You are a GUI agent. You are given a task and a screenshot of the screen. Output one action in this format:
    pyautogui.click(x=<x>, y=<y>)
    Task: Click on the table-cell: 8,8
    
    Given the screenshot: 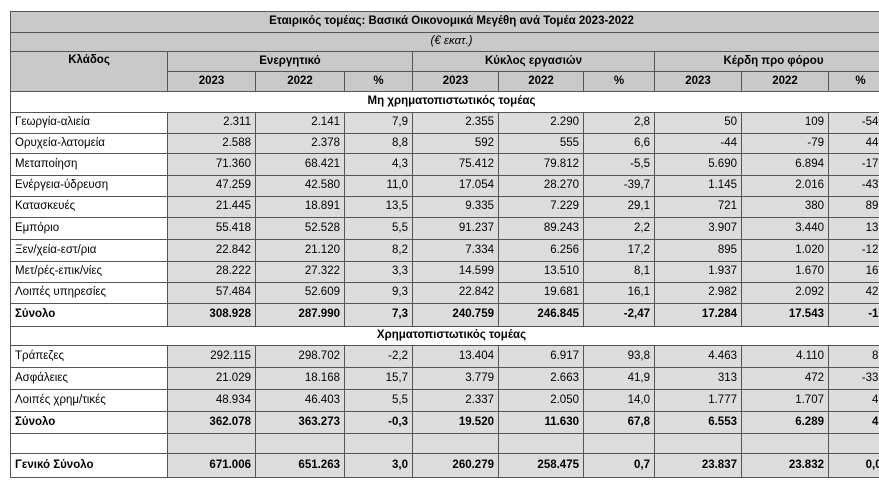 What is the action you would take?
    pyautogui.click(x=378, y=143)
    